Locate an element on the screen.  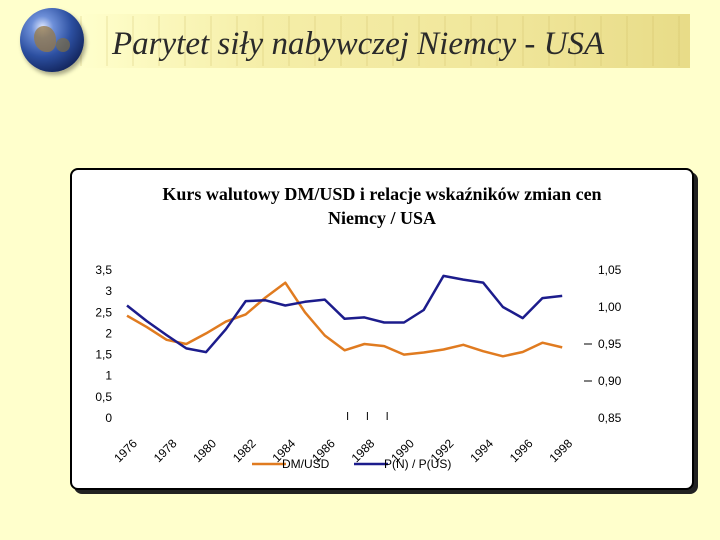
series-line-price-ratio is located at coordinates (344, 314).